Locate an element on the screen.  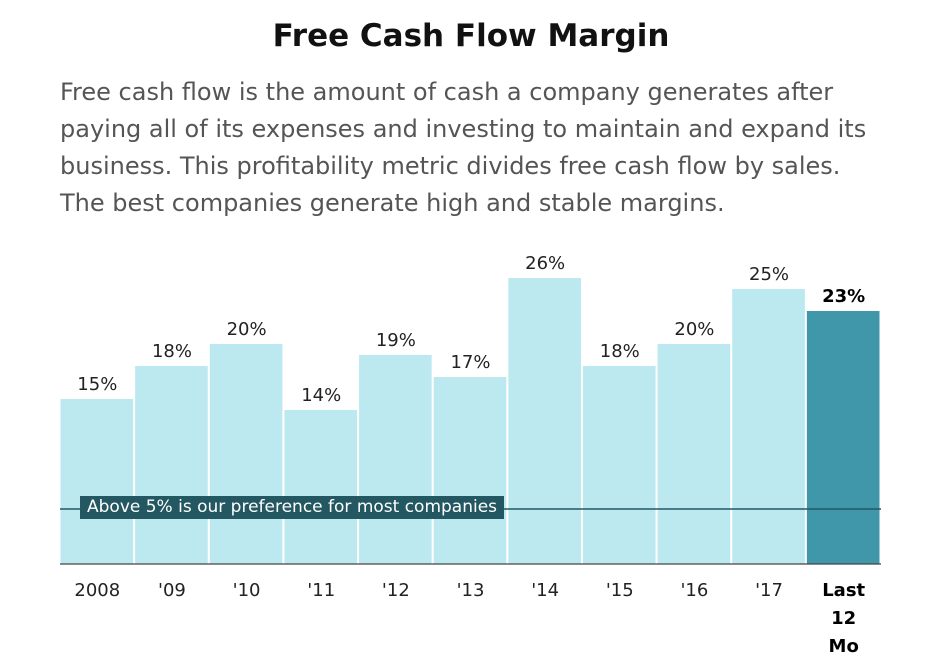
x-tick-label-7: '15 is located at coordinates (620, 590).